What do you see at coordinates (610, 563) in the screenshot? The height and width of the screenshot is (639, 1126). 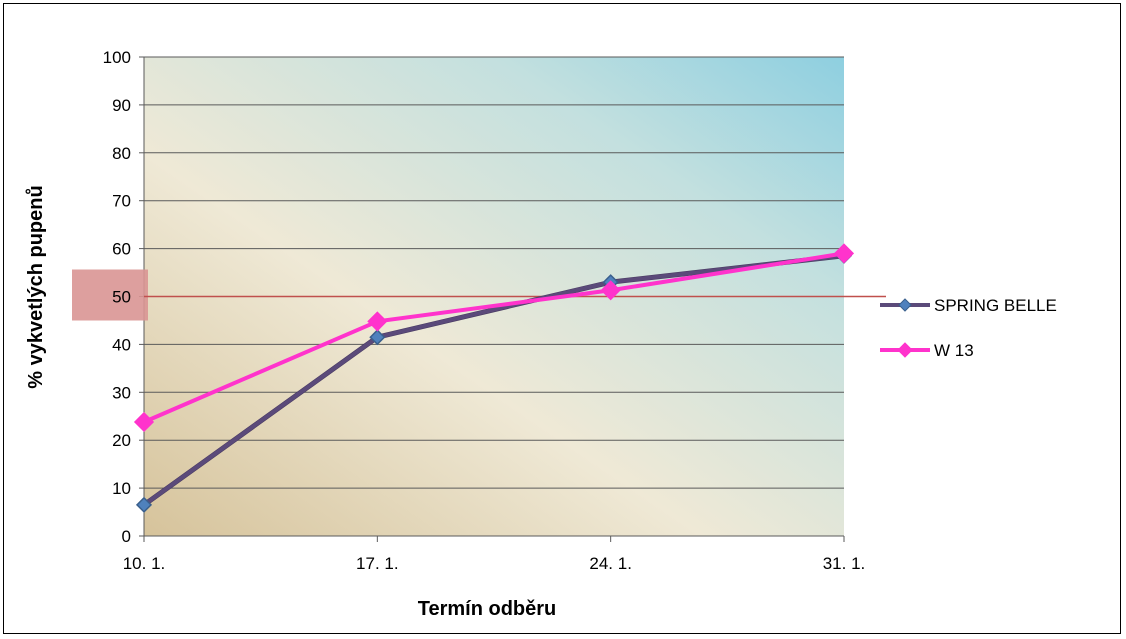 I see `x-tick-label: 24. 1.` at bounding box center [610, 563].